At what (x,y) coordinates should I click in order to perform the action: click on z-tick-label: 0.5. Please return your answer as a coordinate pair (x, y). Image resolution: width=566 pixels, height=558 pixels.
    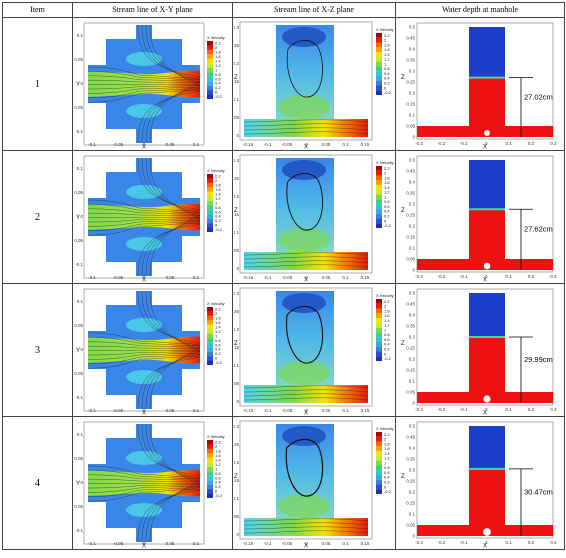
    Looking at the image, I should click on (412, 293).